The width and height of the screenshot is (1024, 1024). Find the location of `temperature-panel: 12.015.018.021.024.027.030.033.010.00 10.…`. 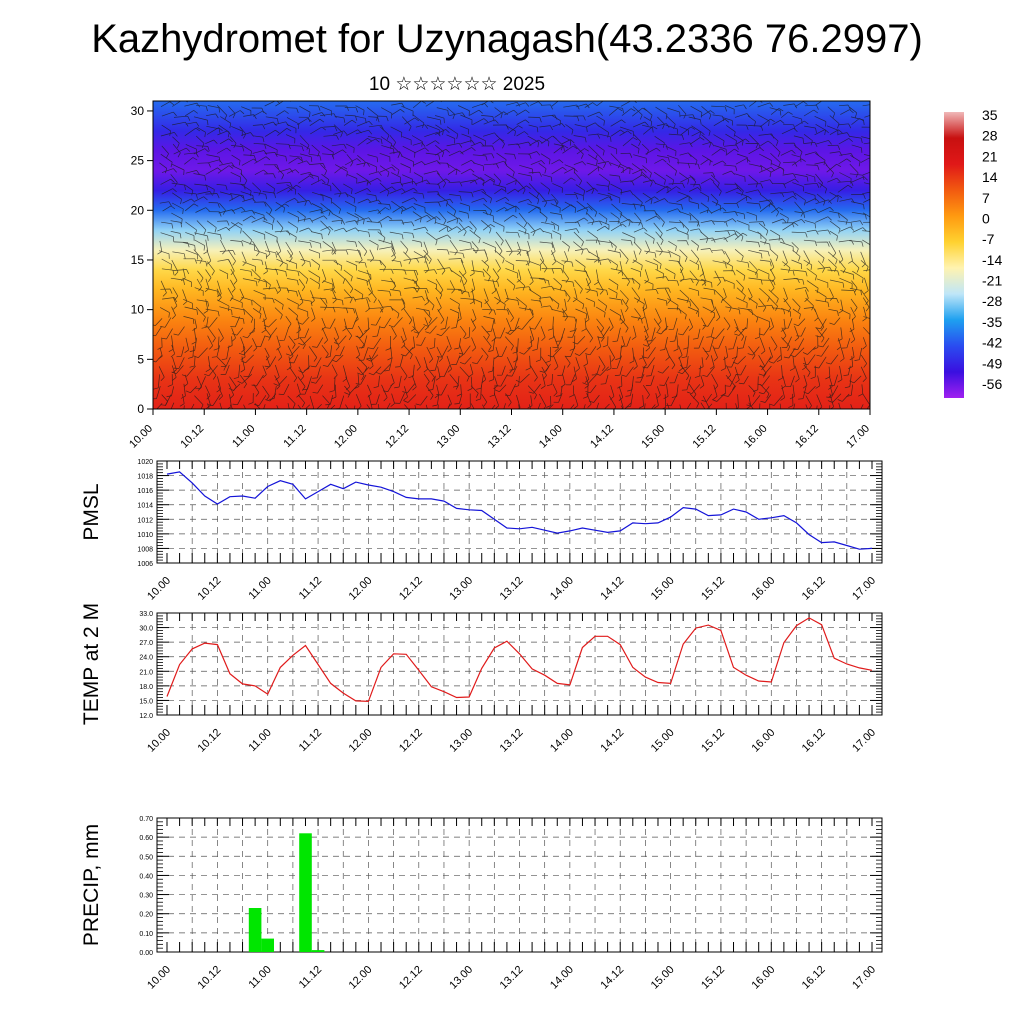

temperature-panel: 12.015.018.021.024.027.030.033.010.00 10.… is located at coordinates (481, 679).